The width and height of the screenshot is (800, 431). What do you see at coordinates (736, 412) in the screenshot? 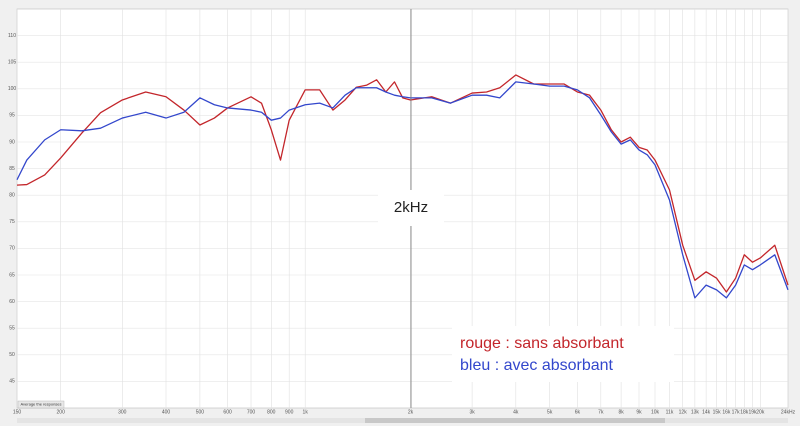
I see `x-tick-label: 17k` at bounding box center [736, 412].